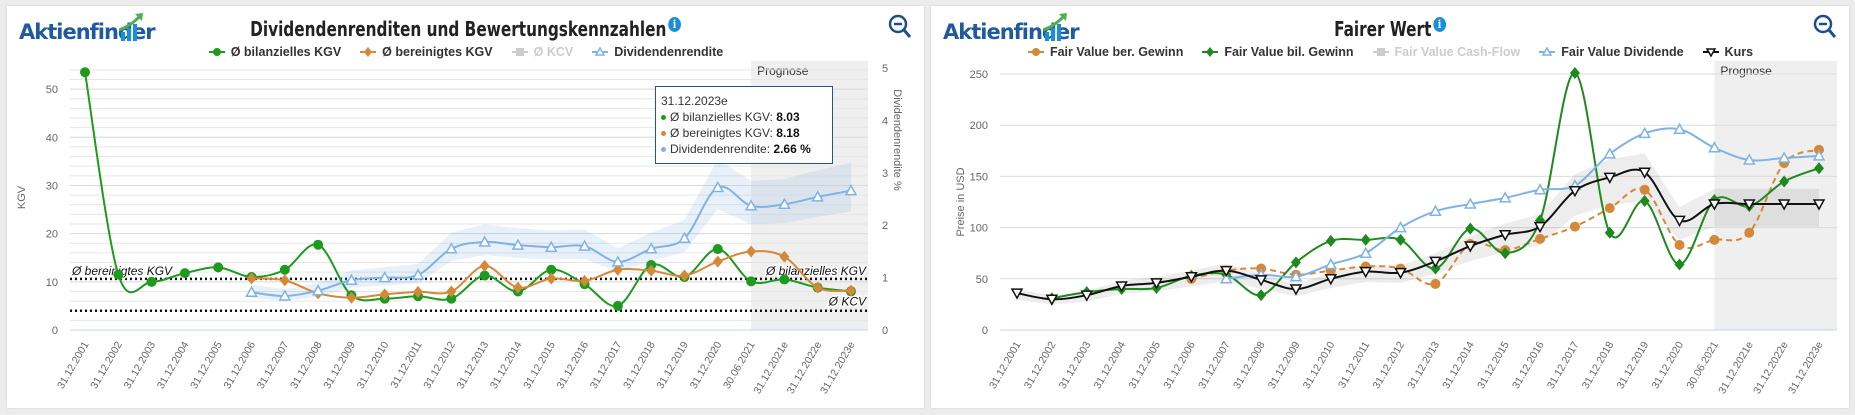 The image size is (1855, 415). What do you see at coordinates (1633, 365) in the screenshot?
I see `x-tick-label: 31.12.2019` at bounding box center [1633, 365].